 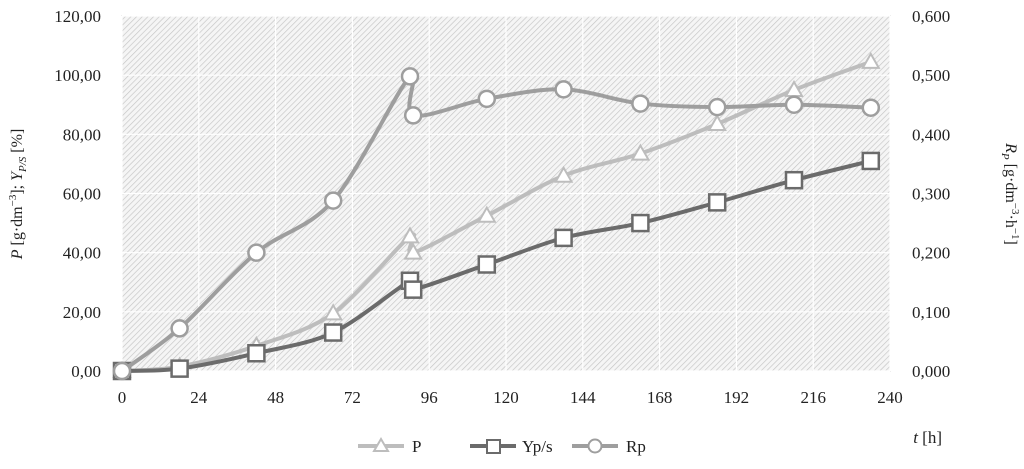 I want to click on x-tick-label: 48, so click(x=275, y=397).